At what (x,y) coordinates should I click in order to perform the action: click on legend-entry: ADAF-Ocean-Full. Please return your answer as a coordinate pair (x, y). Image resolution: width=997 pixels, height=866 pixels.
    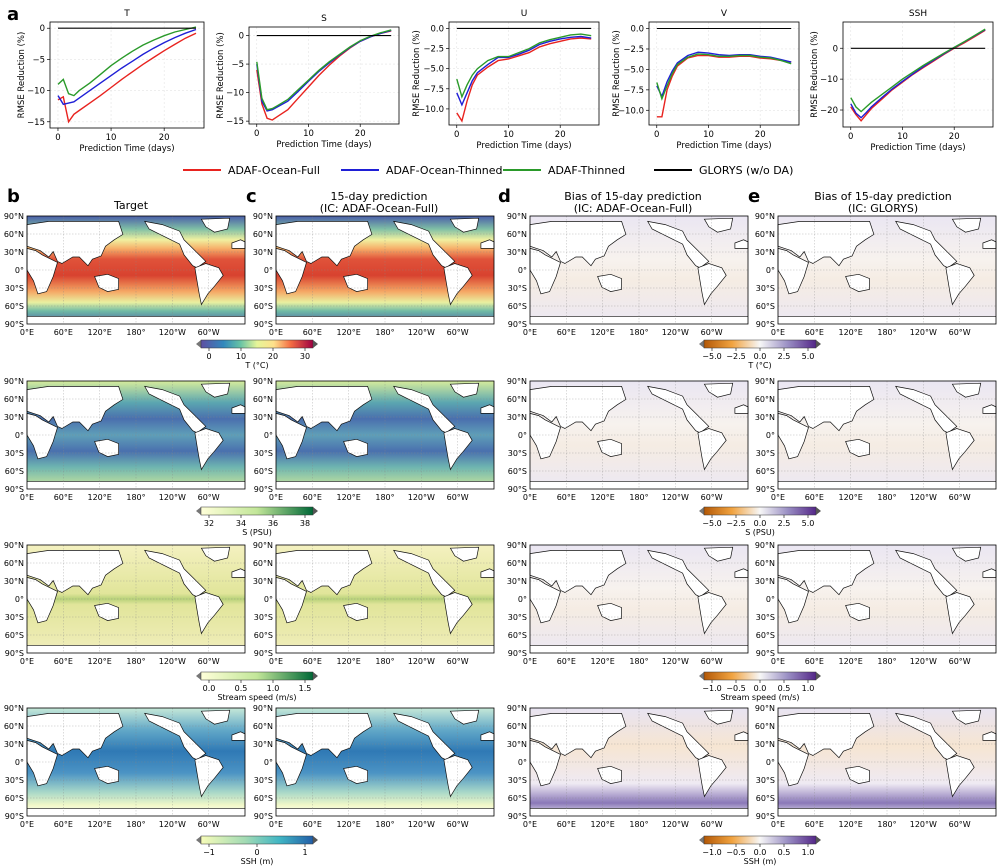
    Looking at the image, I should click on (251, 170).